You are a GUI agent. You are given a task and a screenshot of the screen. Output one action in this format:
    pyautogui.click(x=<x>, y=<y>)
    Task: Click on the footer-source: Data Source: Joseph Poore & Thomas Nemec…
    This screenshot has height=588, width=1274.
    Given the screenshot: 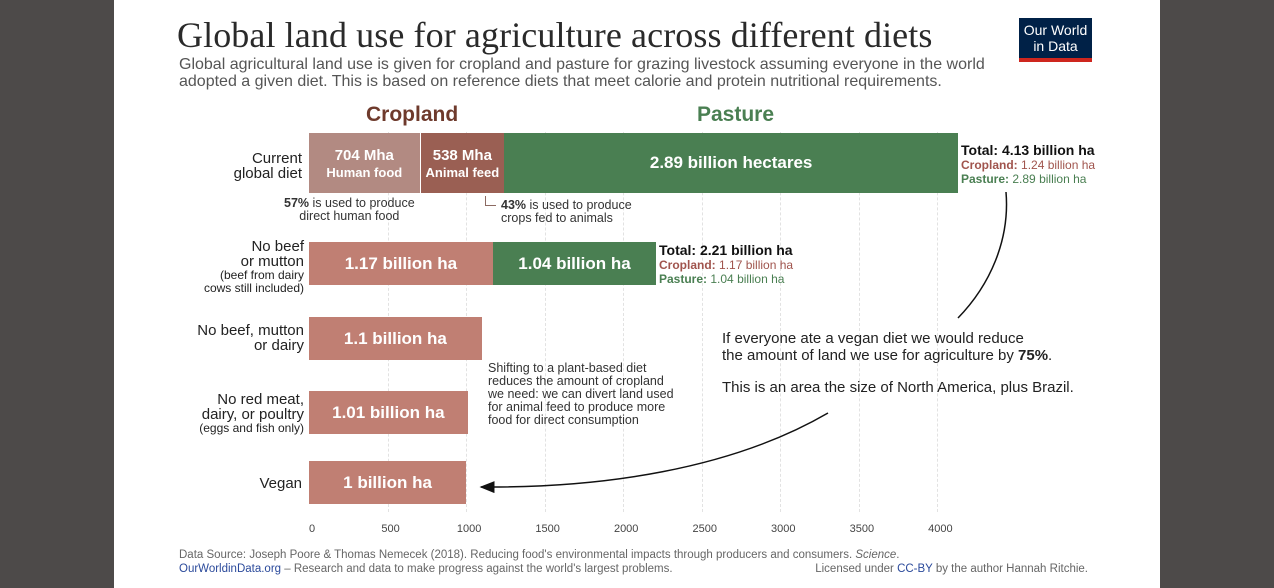 What is the action you would take?
    pyautogui.click(x=539, y=555)
    